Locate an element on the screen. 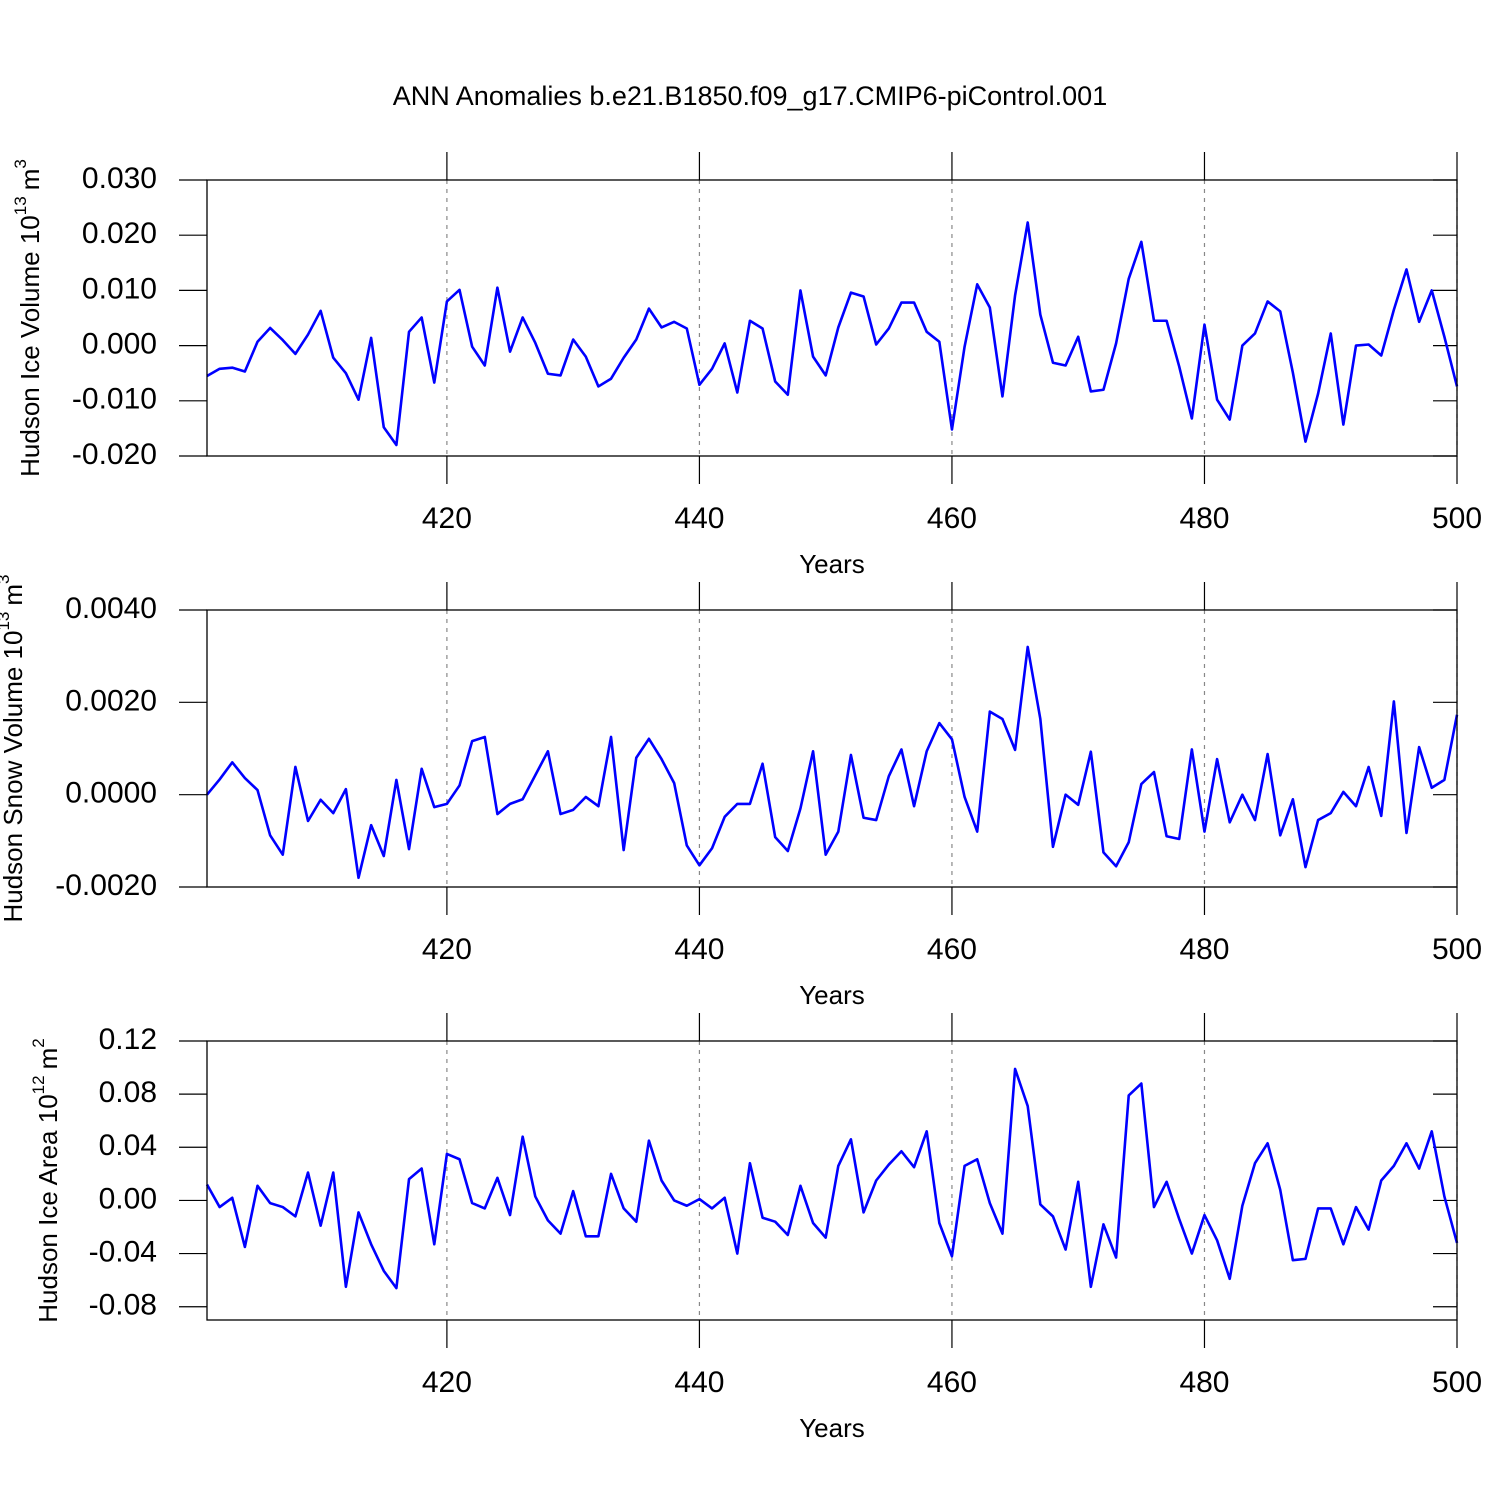 The height and width of the screenshot is (1500, 1500). y-tick-label: 0.000 is located at coordinates (119, 344).